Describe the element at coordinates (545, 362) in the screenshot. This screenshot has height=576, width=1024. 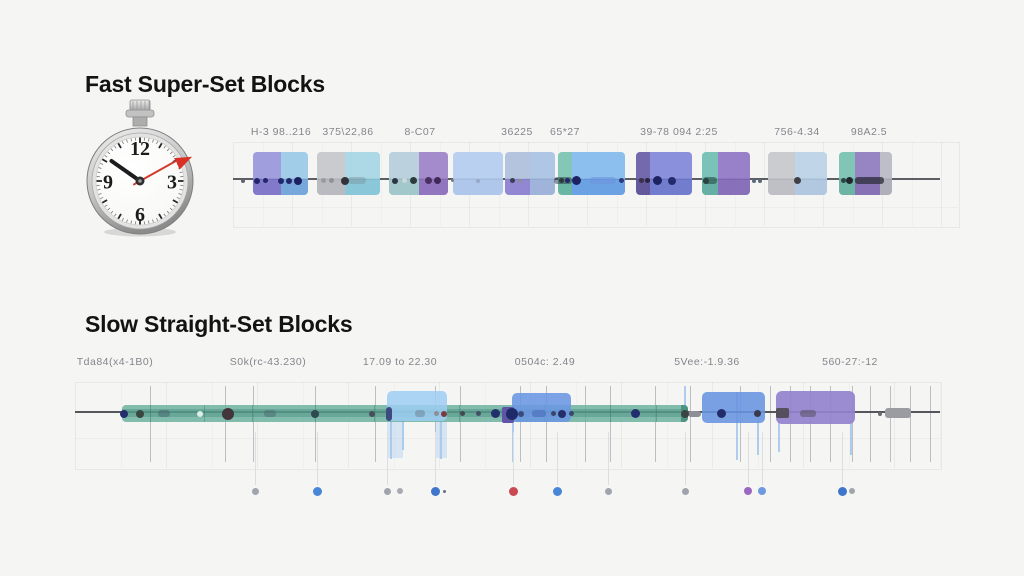
I see `timeline-label: 0504c: 2.49` at that location.